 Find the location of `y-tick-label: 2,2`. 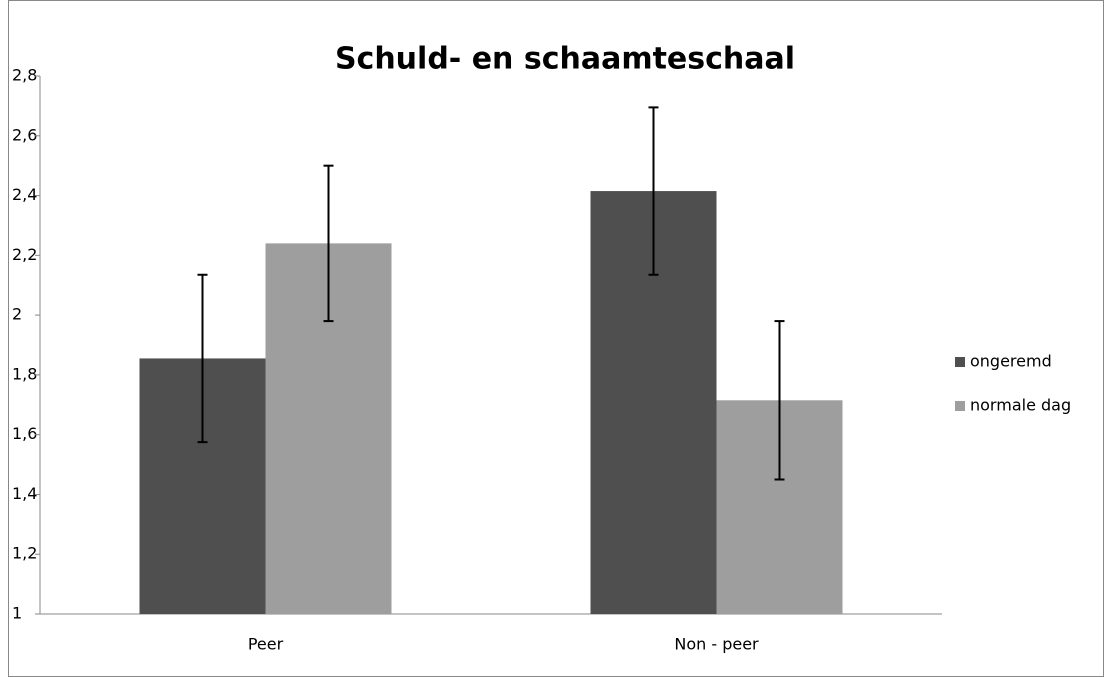

y-tick-label: 2,2 is located at coordinates (24, 254).